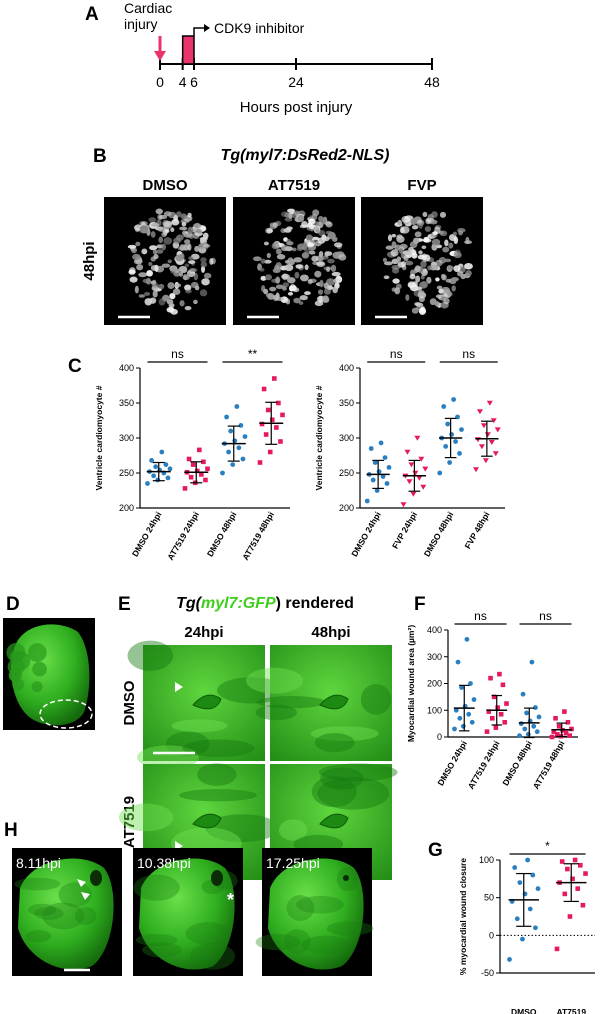 The width and height of the screenshot is (611, 1014). I want to click on row-label: AT7519, so click(129, 822).